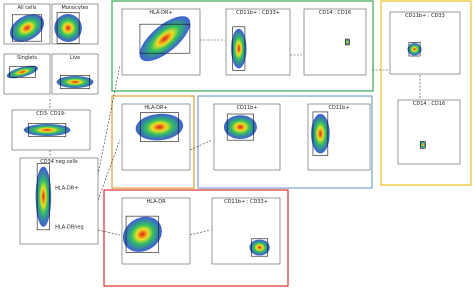 This screenshot has width=474, height=292. Describe the element at coordinates (75, 8) in the screenshot. I see `plot-title: Monocytes` at that location.